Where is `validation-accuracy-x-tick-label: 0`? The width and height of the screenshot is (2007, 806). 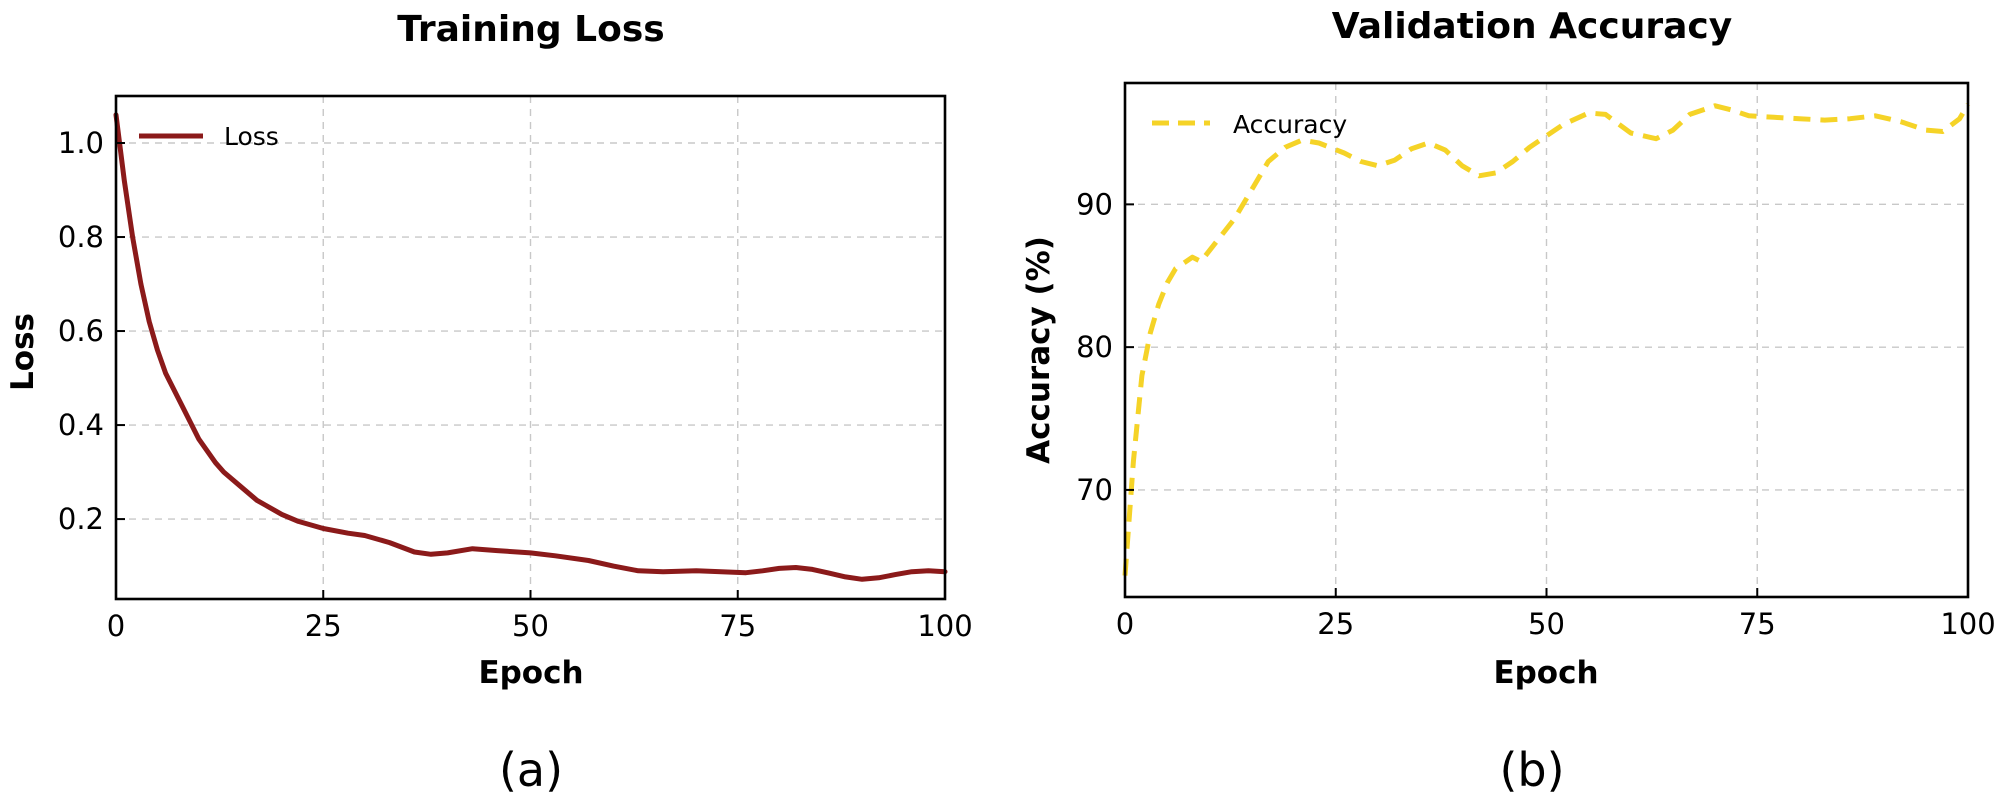 validation-accuracy-x-tick-label: 0 is located at coordinates (1125, 624).